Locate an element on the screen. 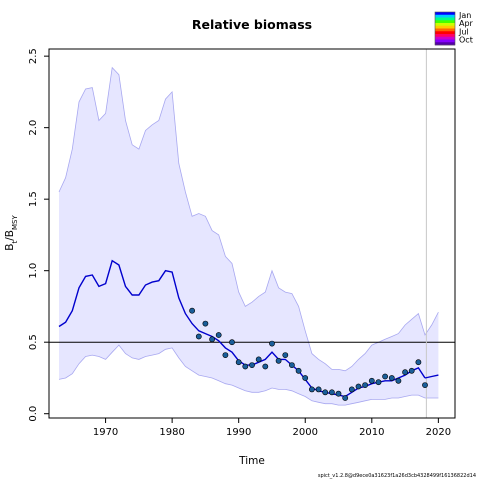 The width and height of the screenshot is (480, 480). legend-label: Apr is located at coordinates (466, 23).